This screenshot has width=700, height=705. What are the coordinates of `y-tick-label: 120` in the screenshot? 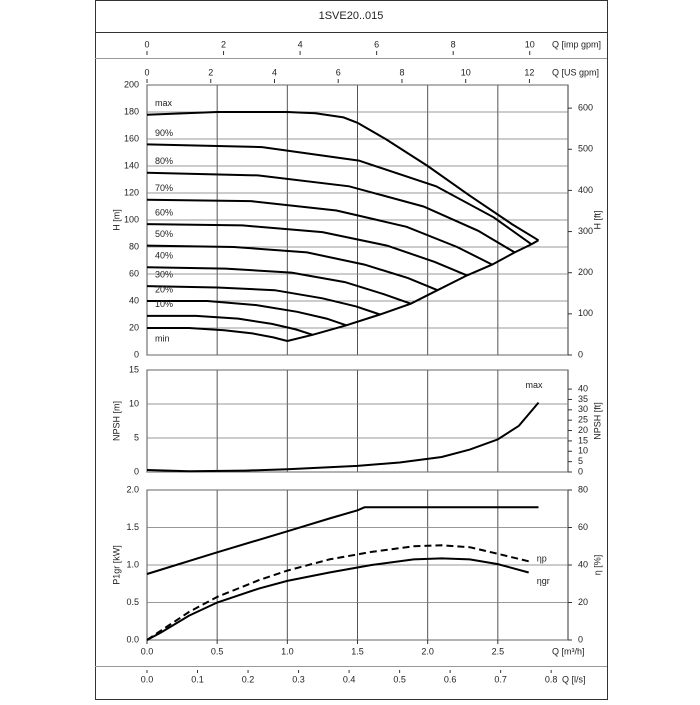 It's located at (131, 192).